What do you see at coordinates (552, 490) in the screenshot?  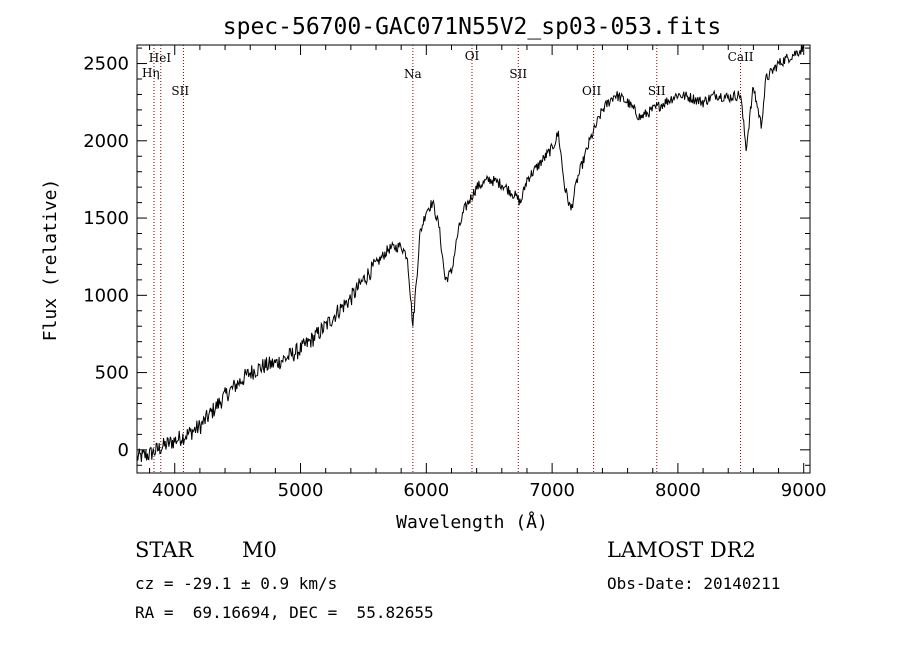 I see `x-tick-label: 7000` at bounding box center [552, 490].